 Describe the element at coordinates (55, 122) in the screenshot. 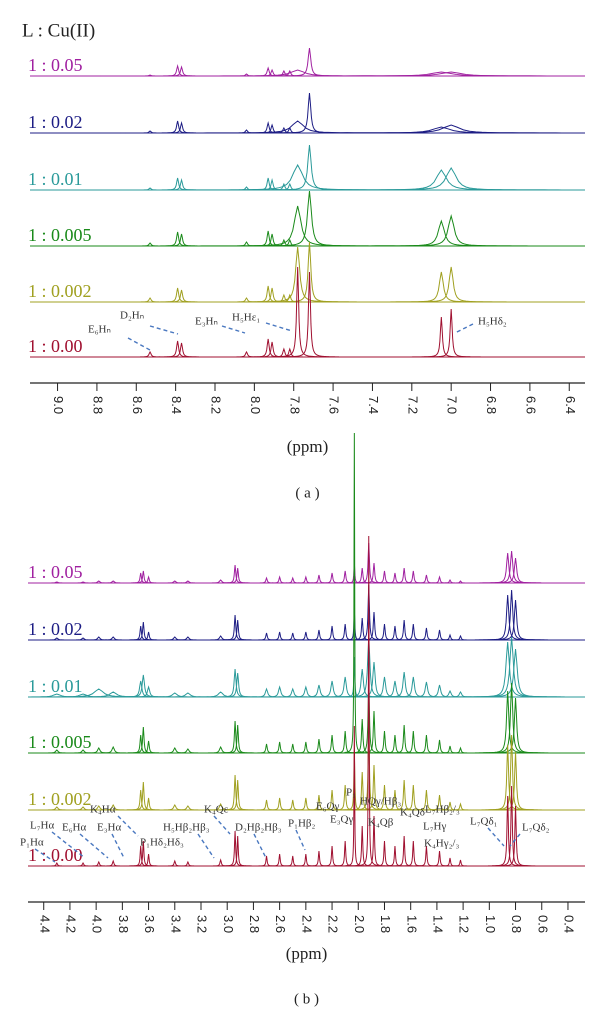

I see `series-label: 1 : 0.02` at that location.